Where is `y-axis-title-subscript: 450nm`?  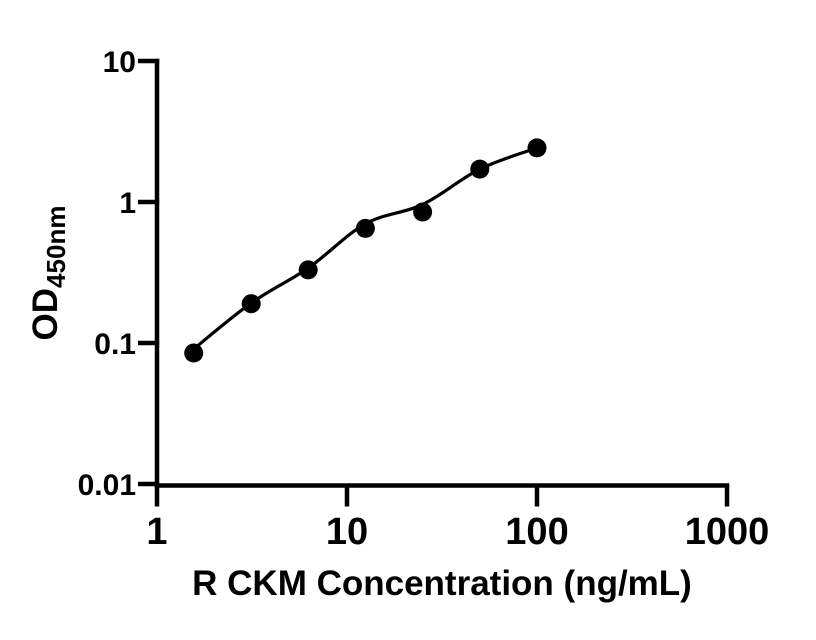 y-axis-title-subscript: 450nm is located at coordinates (56, 247).